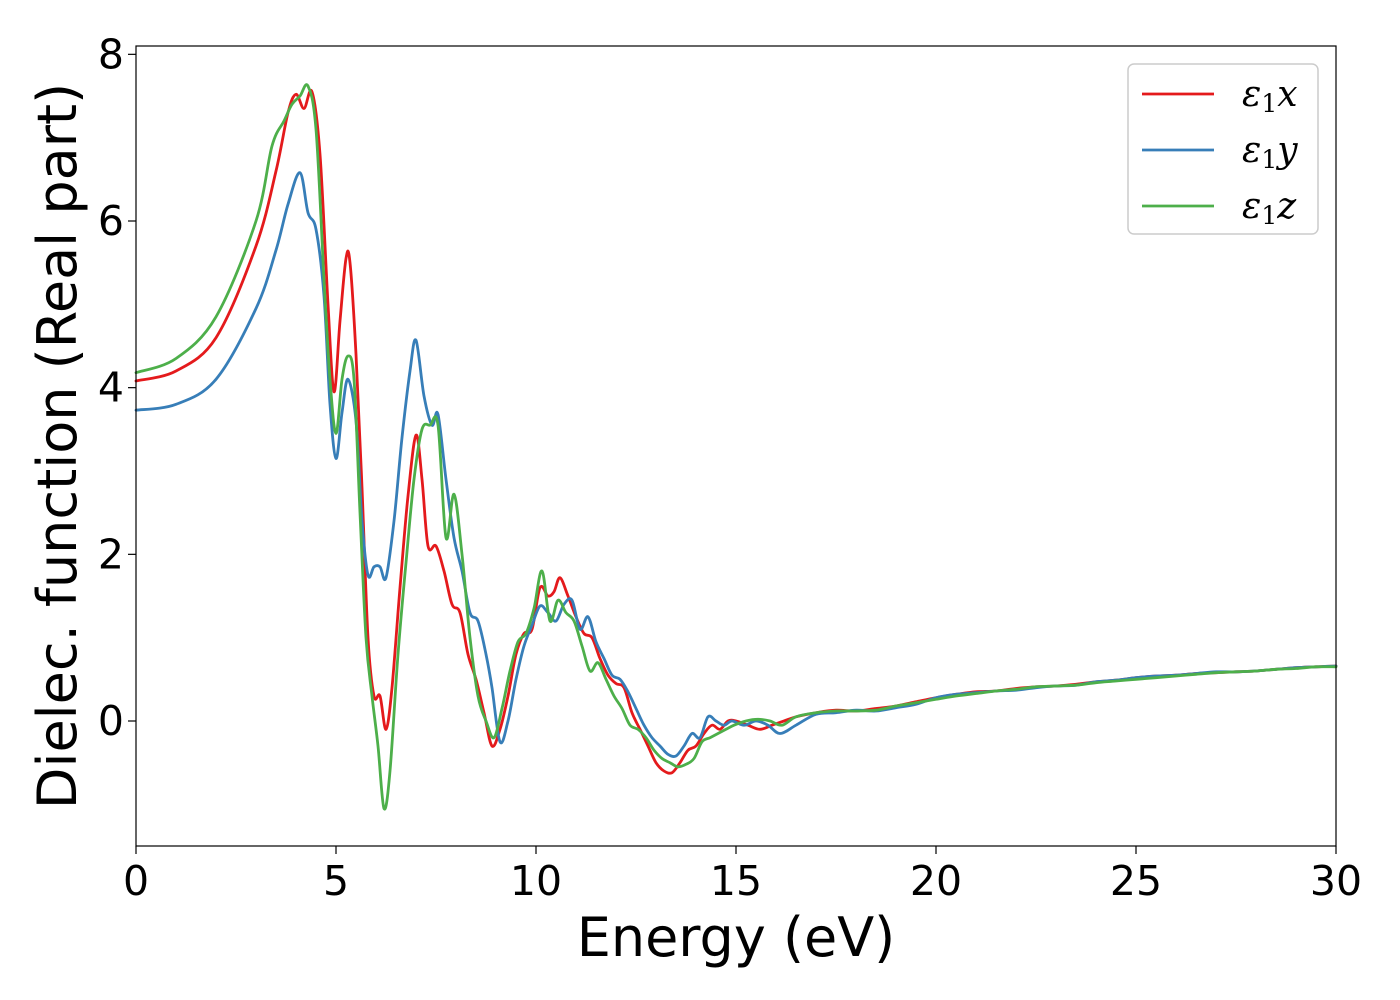  Describe the element at coordinates (111, 554) in the screenshot. I see `y-tick-label: 2` at that location.